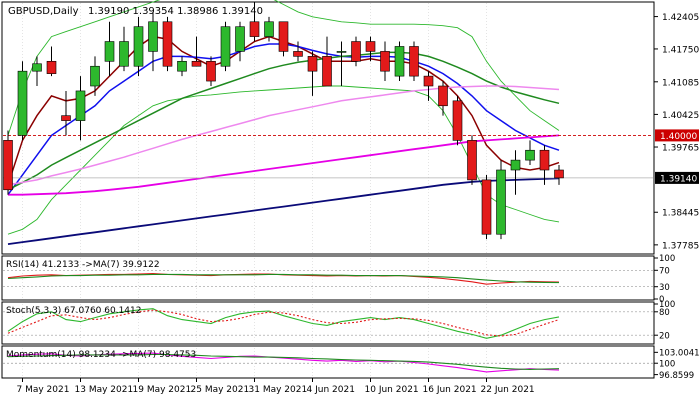  I want to click on momentum-pane-frame, so click(328, 362).